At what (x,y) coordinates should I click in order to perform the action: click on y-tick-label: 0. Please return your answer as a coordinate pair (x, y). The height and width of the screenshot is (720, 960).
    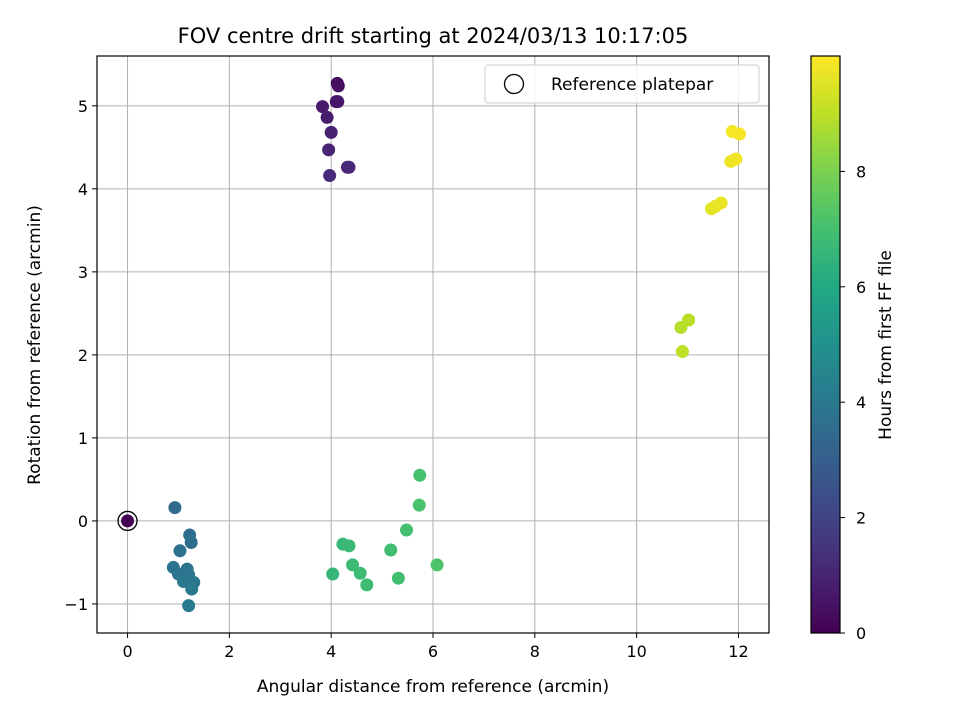
    Looking at the image, I should click on (83, 521).